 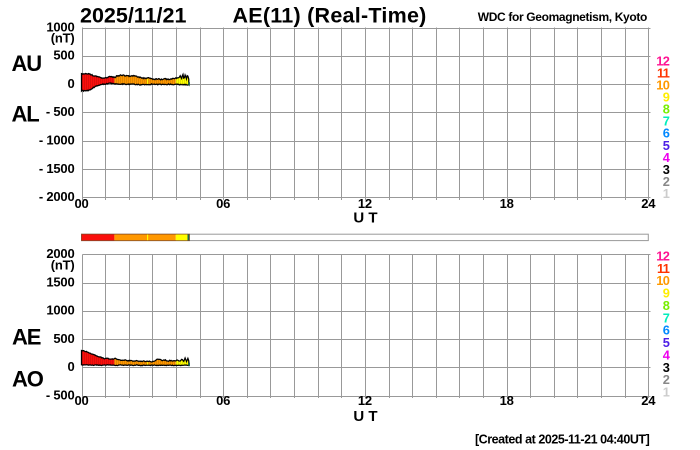 I want to click on svg-text: AL, so click(x=26, y=113).